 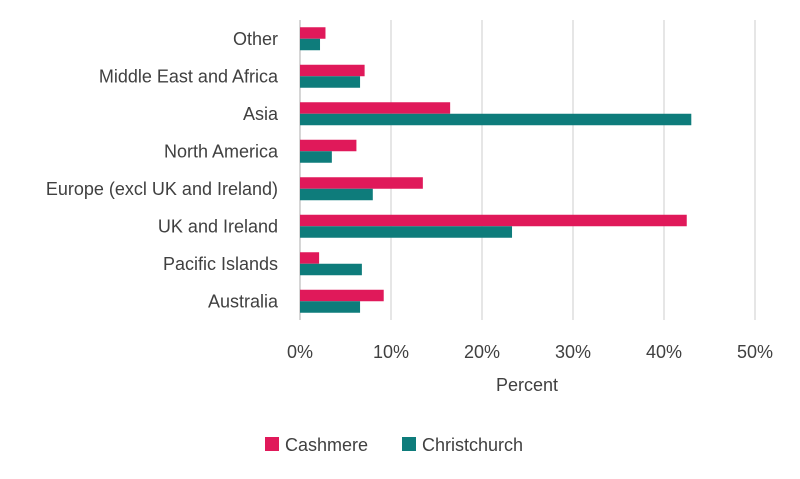 I want to click on category-label: Europe (excl UK and Ireland), so click(x=162, y=189).